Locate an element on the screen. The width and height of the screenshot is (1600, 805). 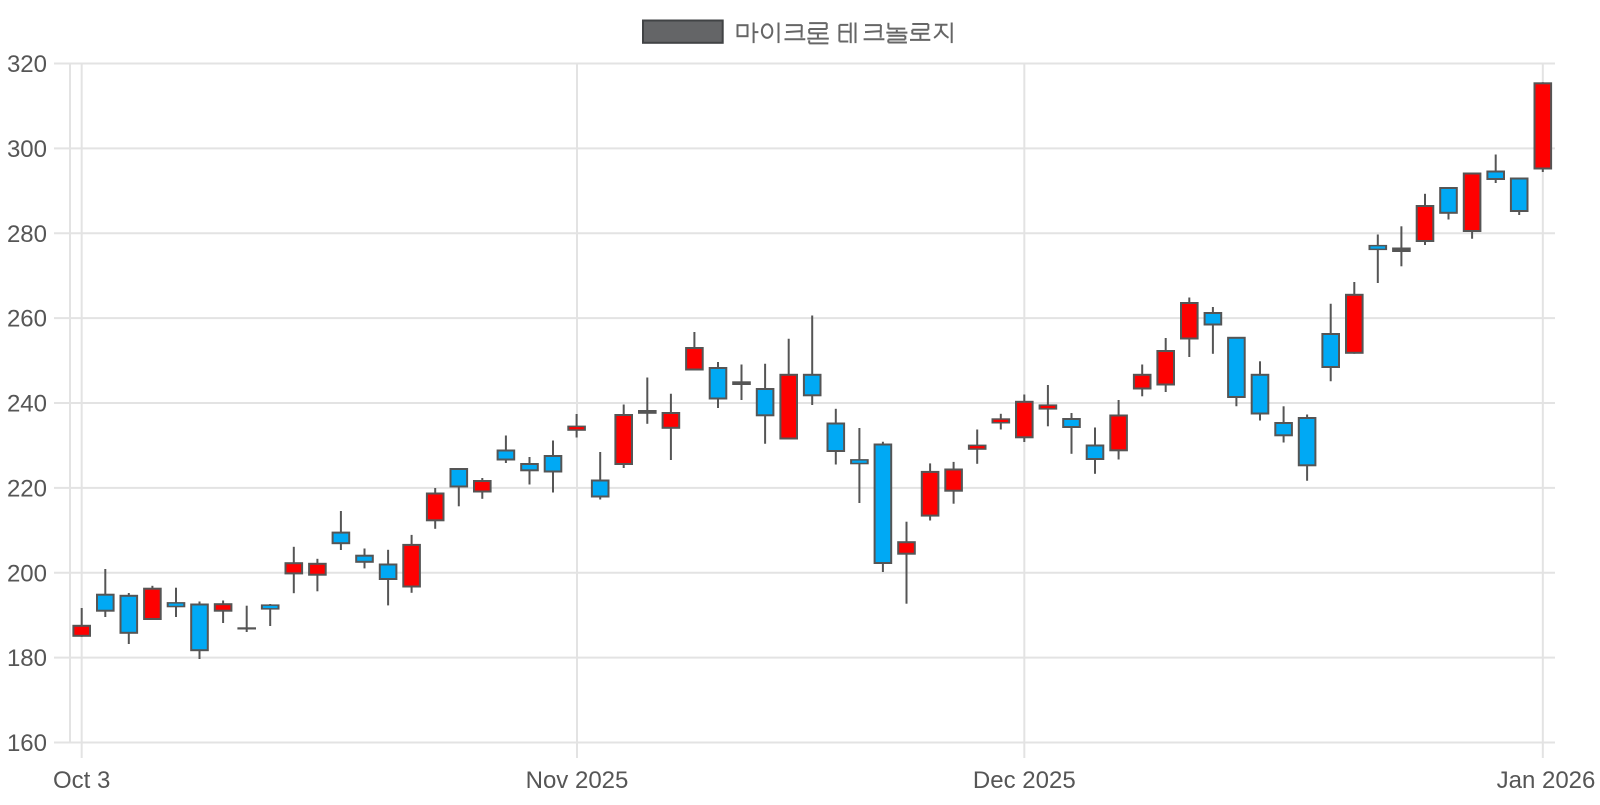
svg-text: 200 is located at coordinates (27, 573).